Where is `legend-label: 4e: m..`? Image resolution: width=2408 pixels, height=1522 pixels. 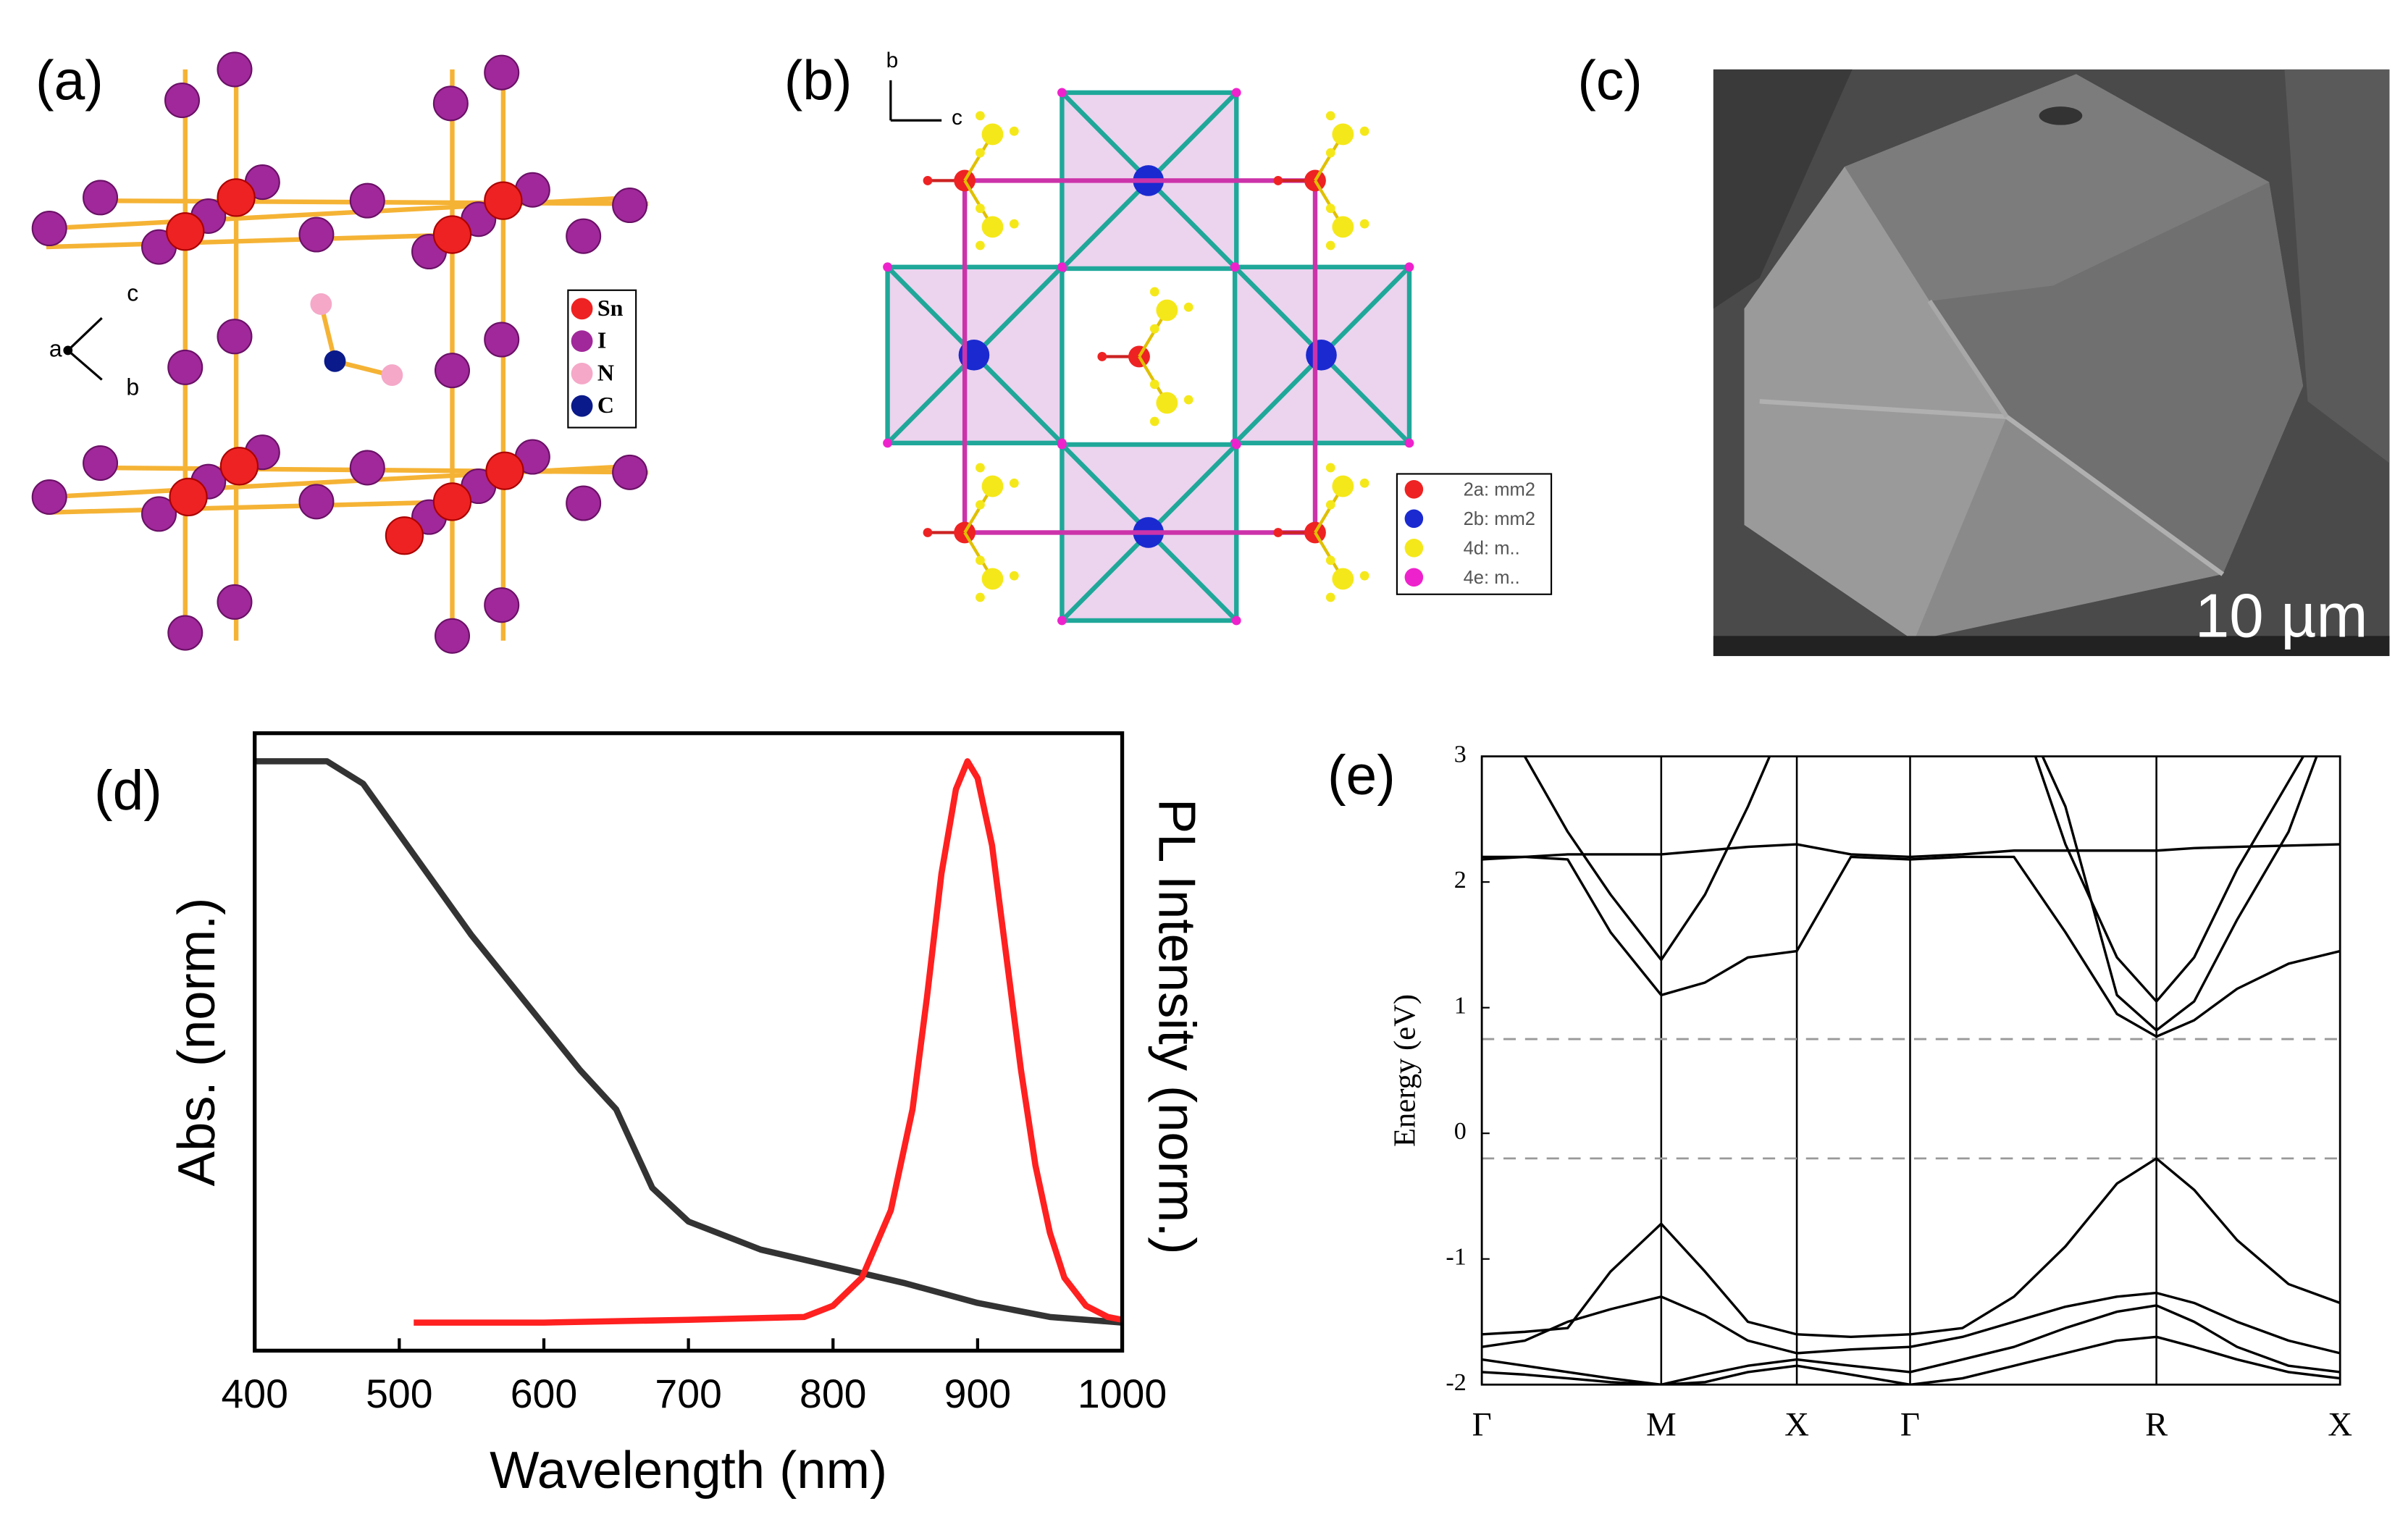
legend-label: 4e: m.. is located at coordinates (1492, 578).